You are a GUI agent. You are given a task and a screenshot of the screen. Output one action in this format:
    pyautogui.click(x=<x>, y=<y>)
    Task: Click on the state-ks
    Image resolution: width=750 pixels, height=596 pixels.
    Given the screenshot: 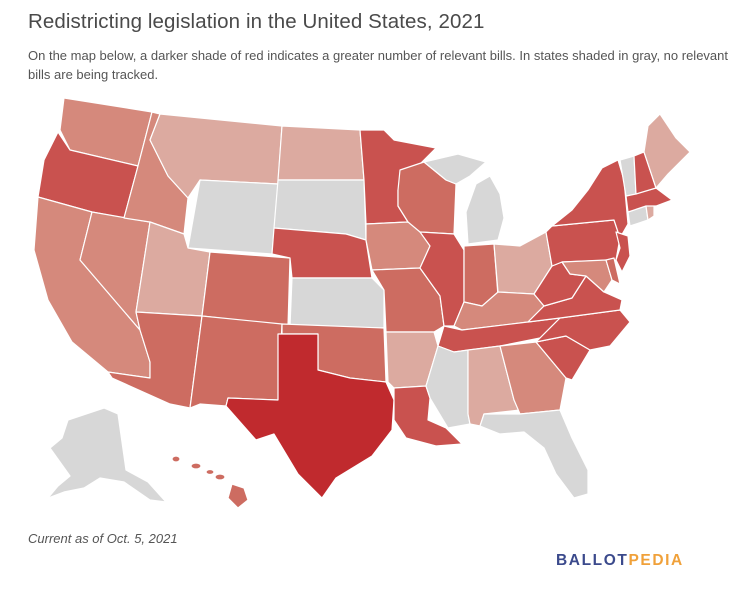 What is the action you would take?
    pyautogui.click(x=337, y=303)
    